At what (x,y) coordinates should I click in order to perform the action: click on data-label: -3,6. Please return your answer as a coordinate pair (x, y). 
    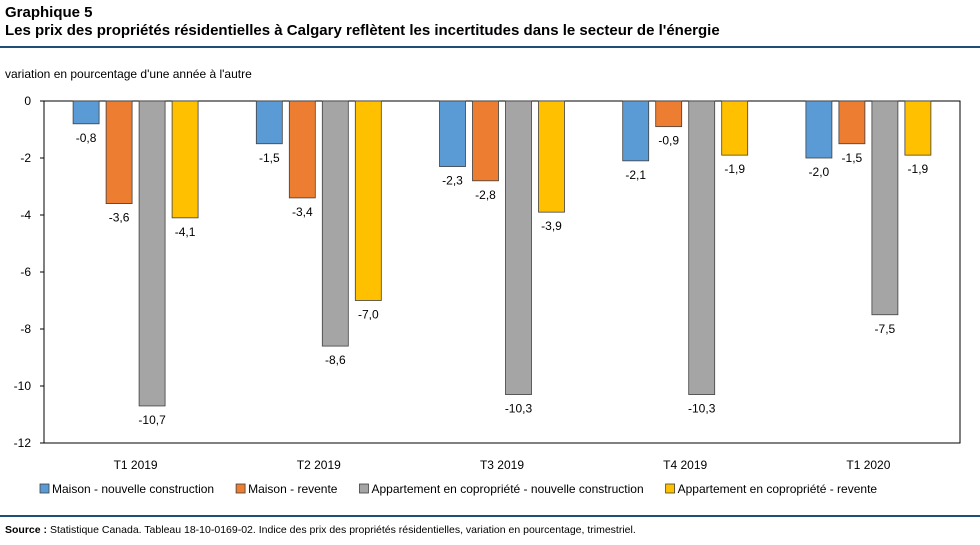
    Looking at the image, I should click on (119, 218).